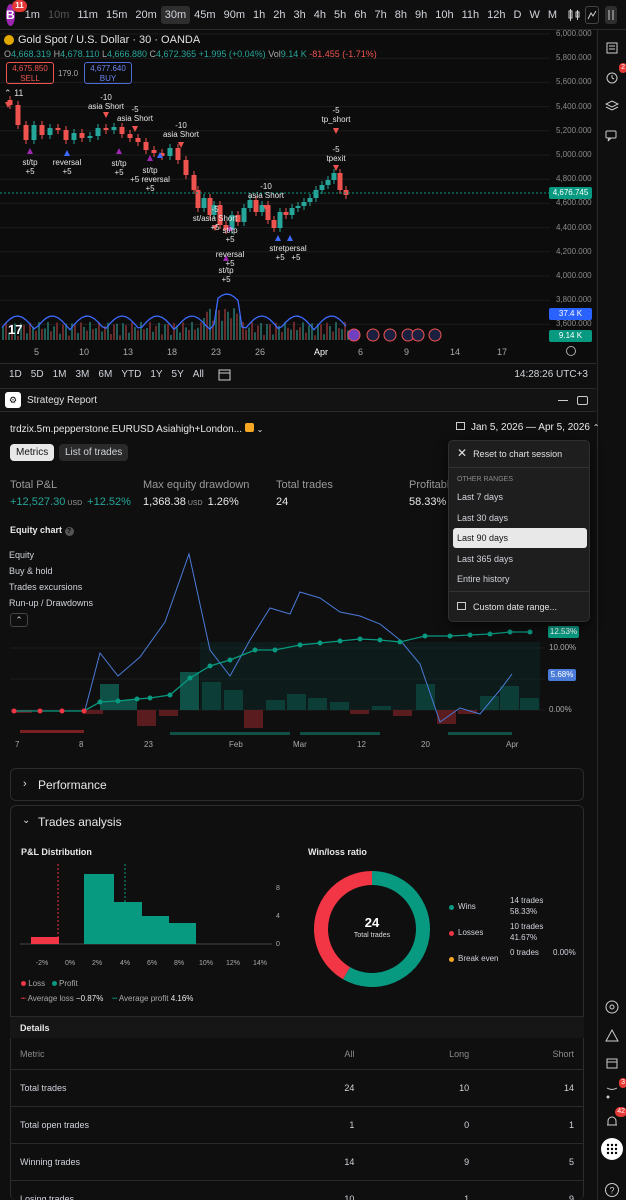 This screenshot has height=1200, width=626. Describe the element at coordinates (49, 983) in the screenshot. I see `pnl-legend: Loss Profit` at that location.